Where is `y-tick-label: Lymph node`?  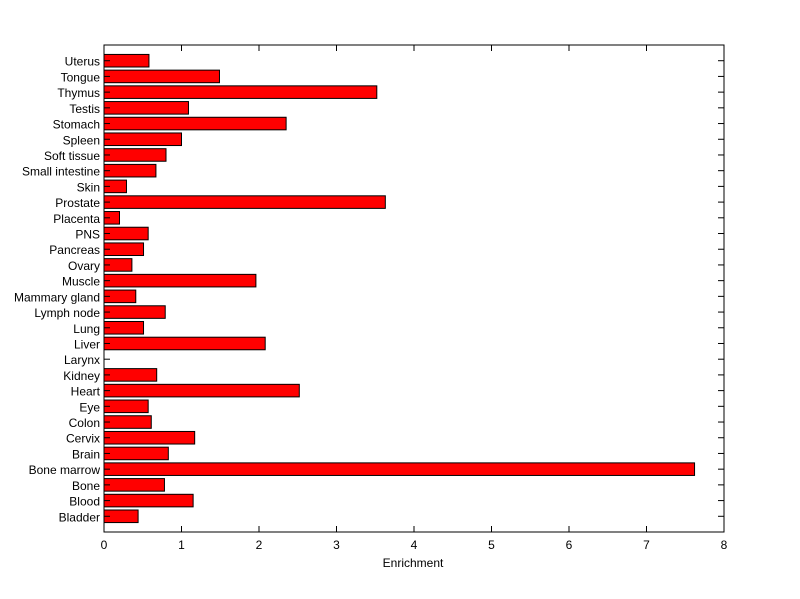
y-tick-label: Lymph node is located at coordinates (67, 313).